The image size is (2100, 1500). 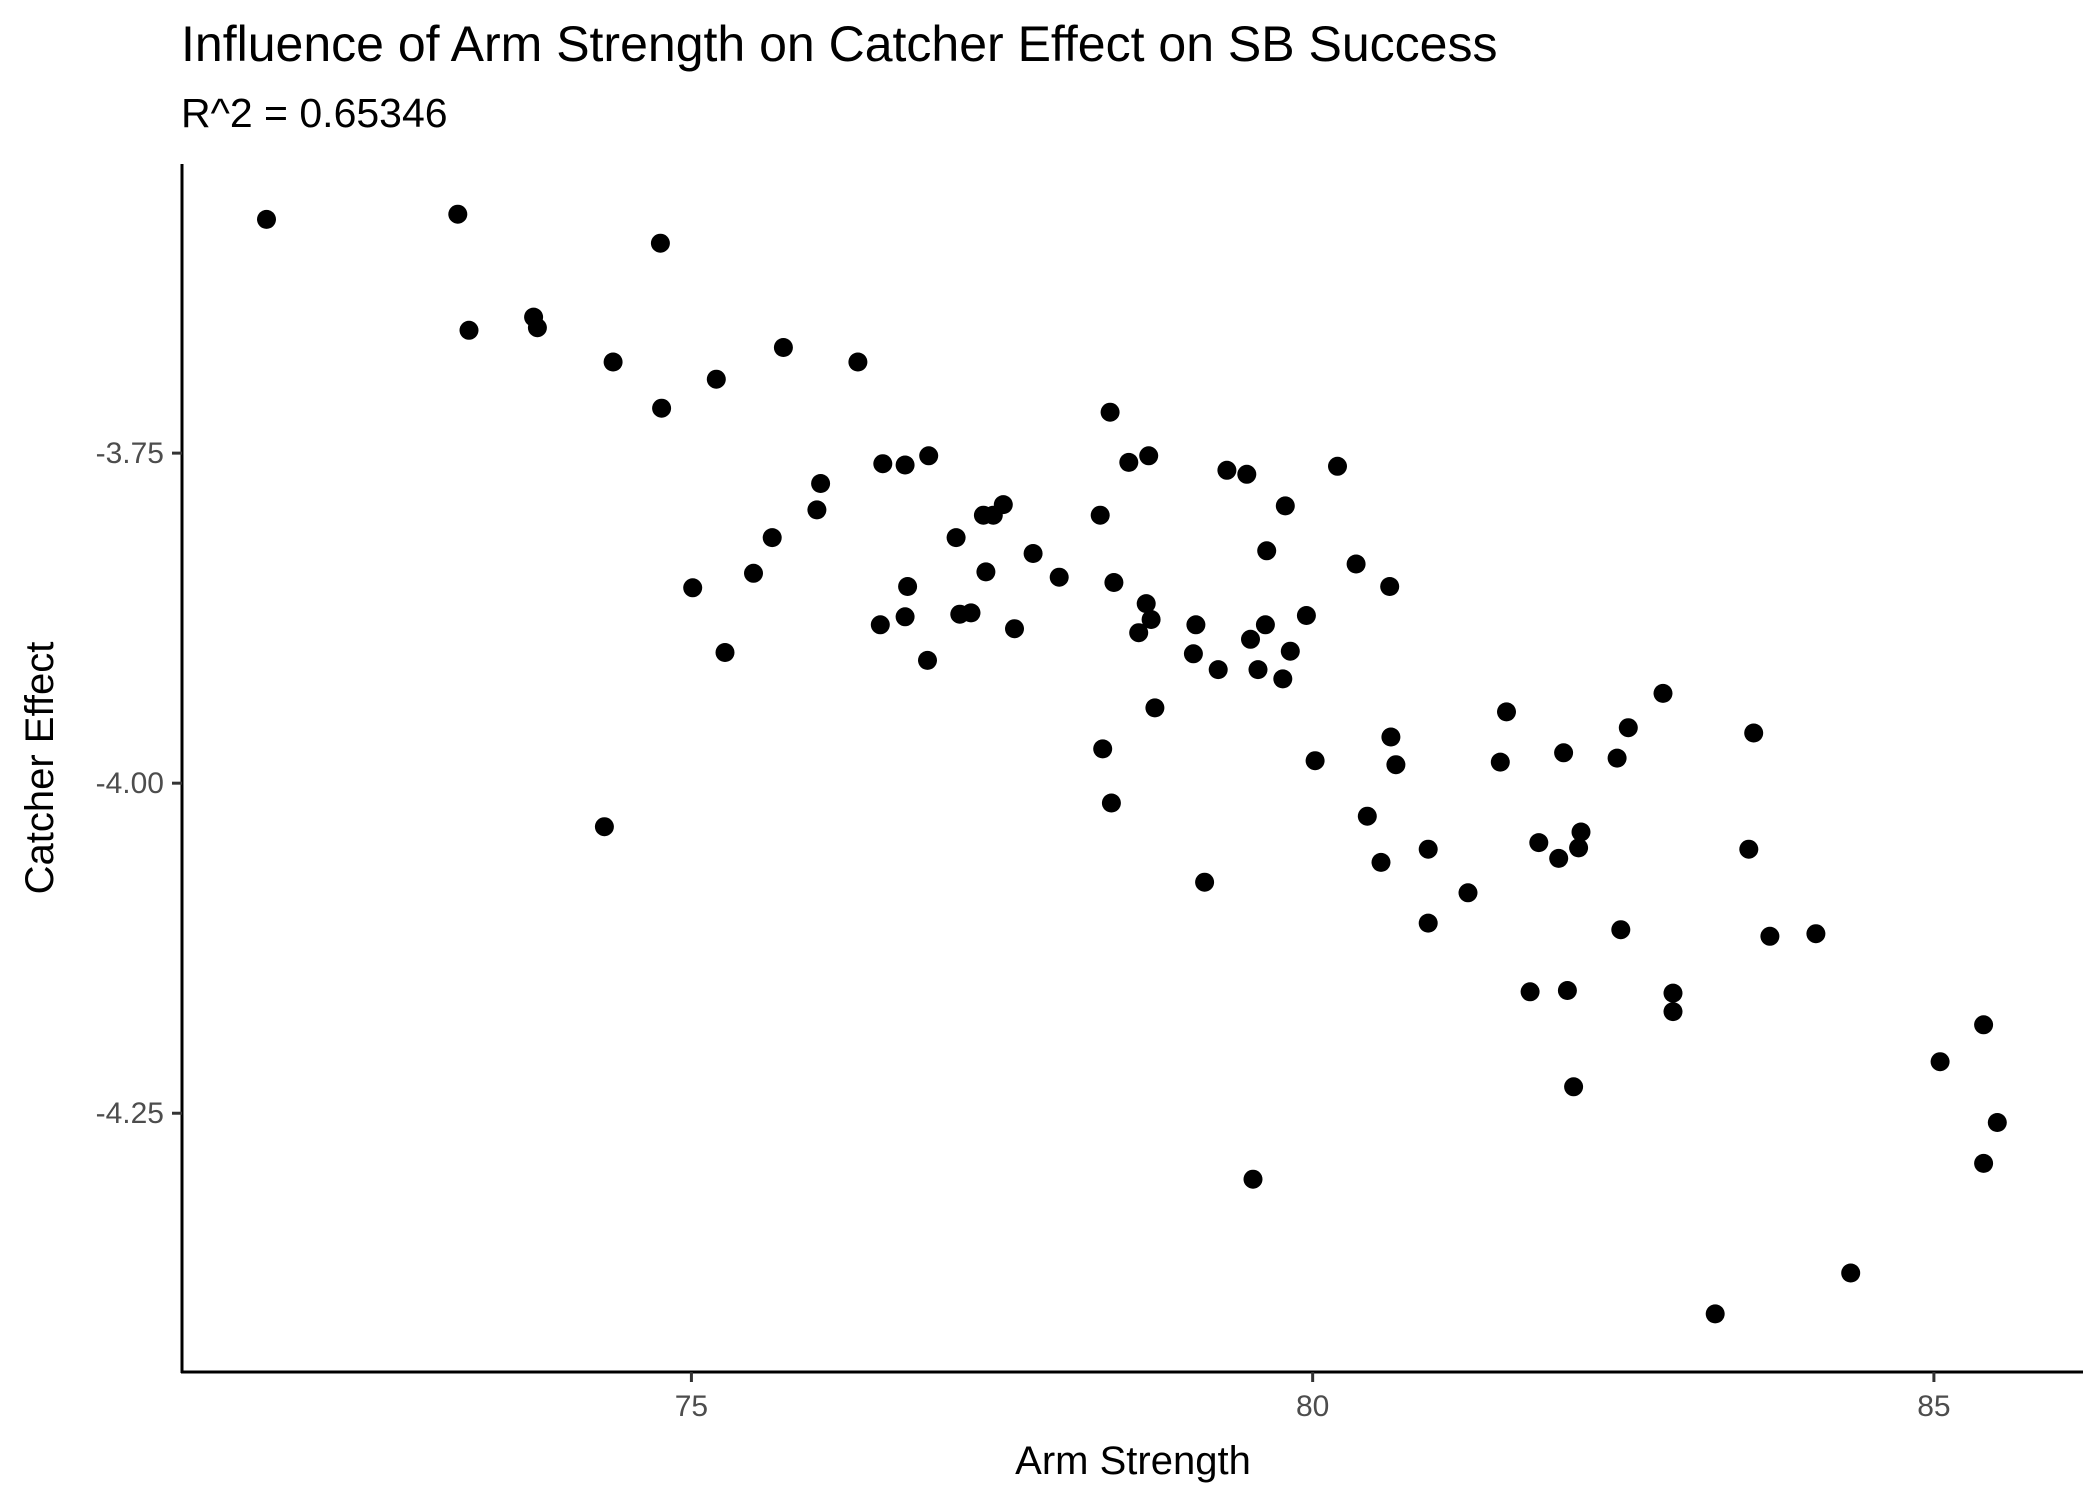 I want to click on chart-subtitle: R^2 = 0.65346, so click(x=314, y=113).